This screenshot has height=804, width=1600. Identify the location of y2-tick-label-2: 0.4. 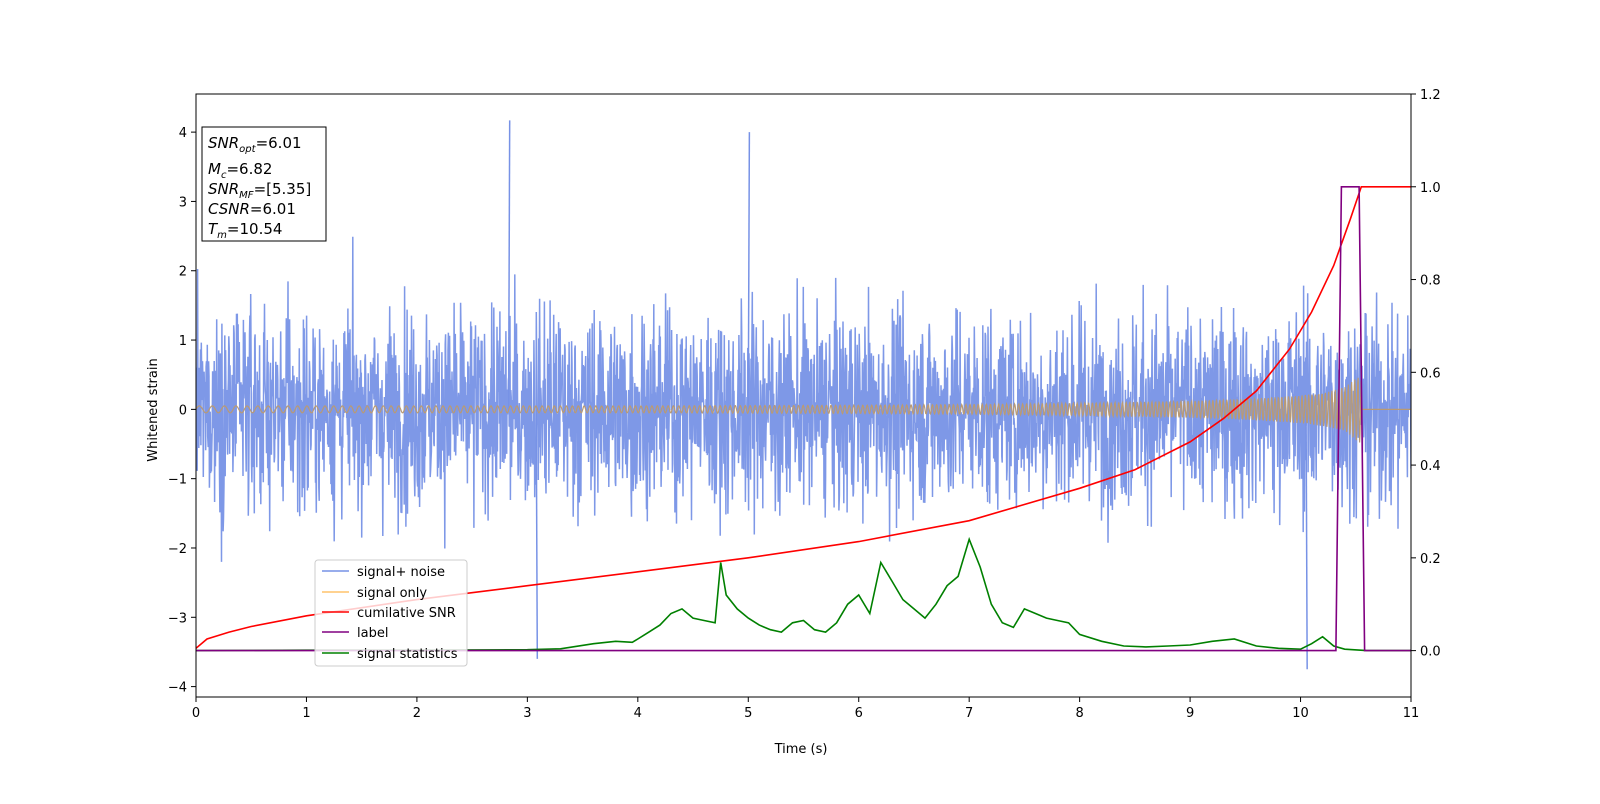
(1430, 466).